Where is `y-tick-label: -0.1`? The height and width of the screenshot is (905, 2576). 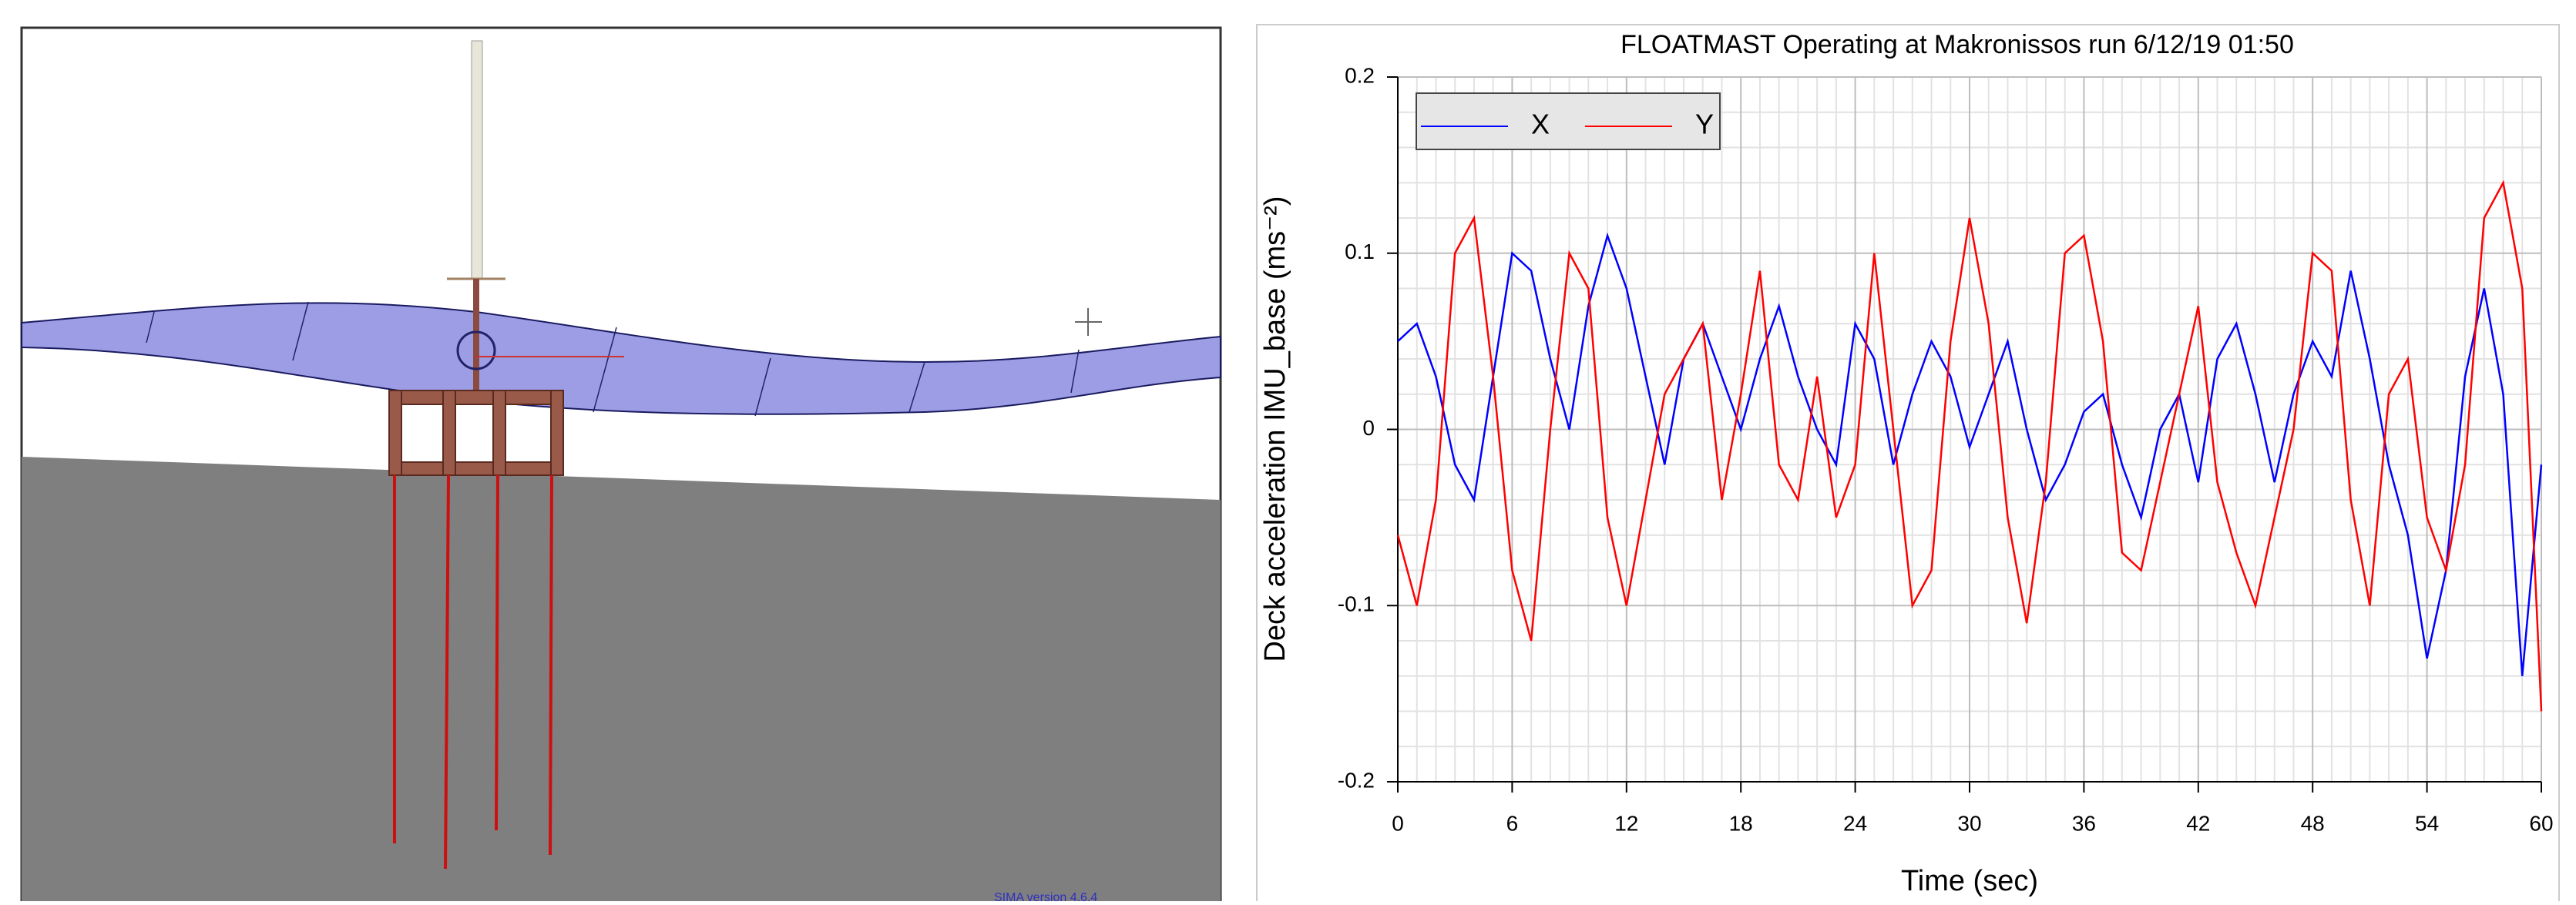
y-tick-label: -0.1 is located at coordinates (1356, 604).